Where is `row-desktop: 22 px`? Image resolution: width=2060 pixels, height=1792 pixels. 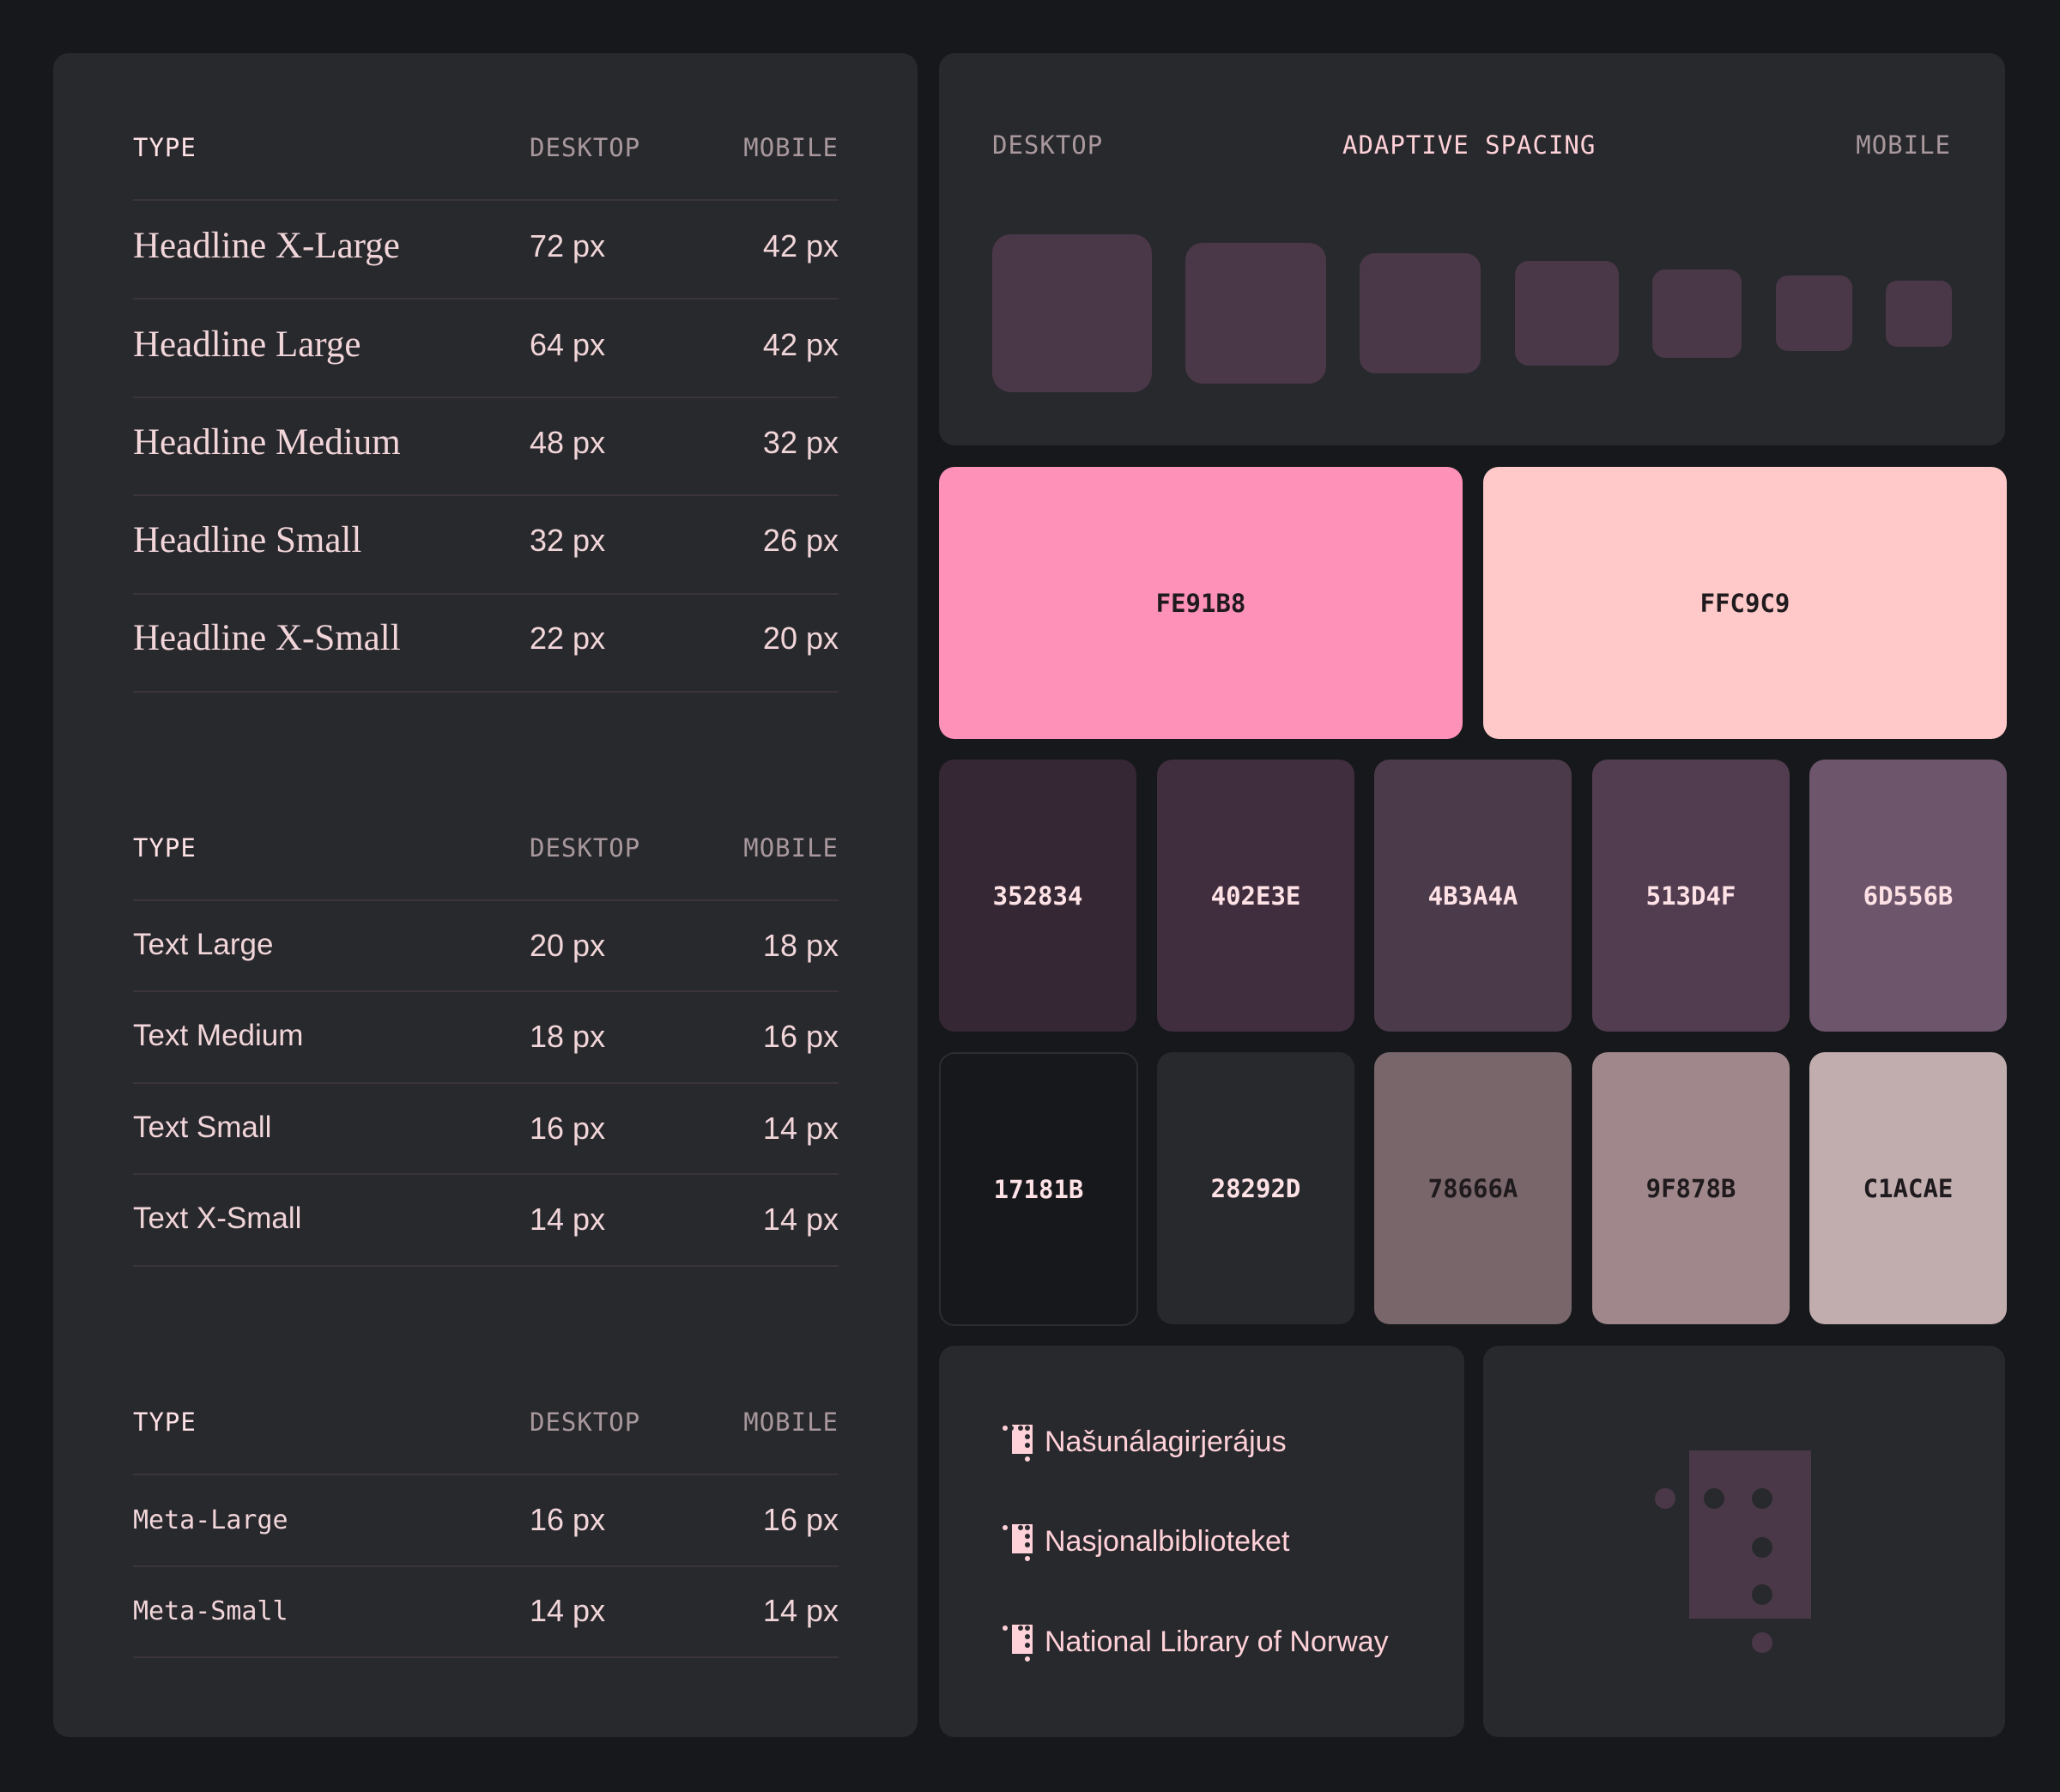
row-desktop: 22 px is located at coordinates (568, 638).